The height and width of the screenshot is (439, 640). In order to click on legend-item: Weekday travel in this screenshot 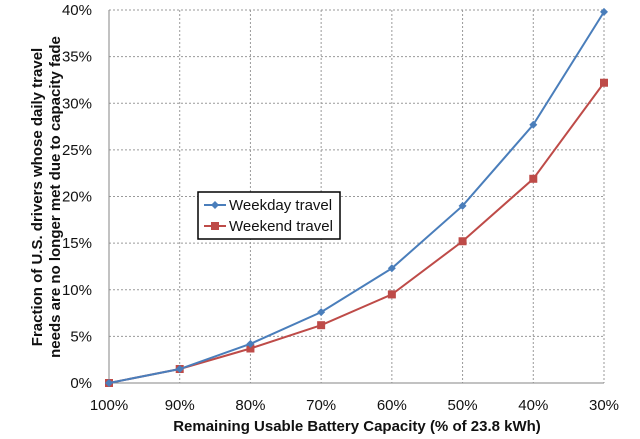, I will do `click(268, 205)`.